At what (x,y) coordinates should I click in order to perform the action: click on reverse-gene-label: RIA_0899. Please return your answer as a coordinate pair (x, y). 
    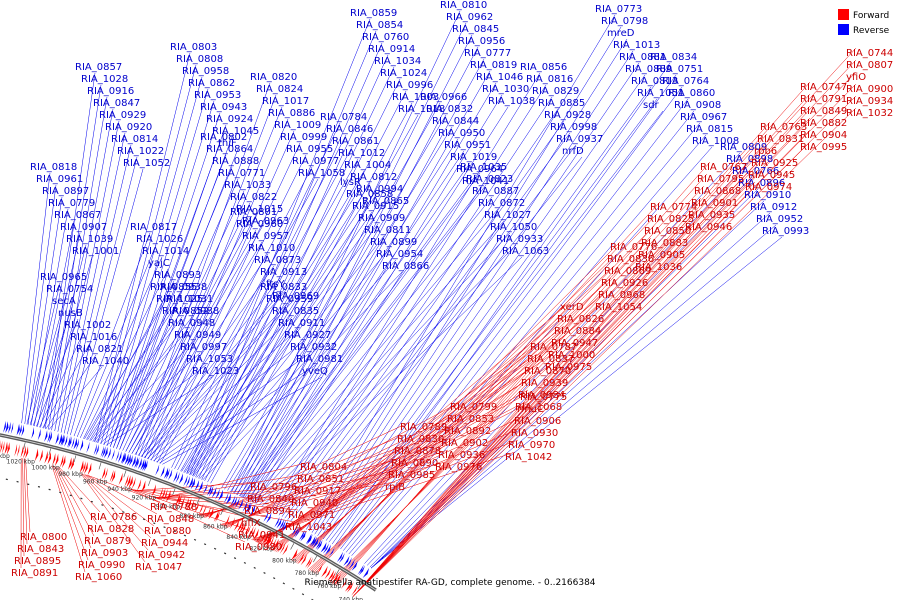
    Looking at the image, I should click on (393, 242).